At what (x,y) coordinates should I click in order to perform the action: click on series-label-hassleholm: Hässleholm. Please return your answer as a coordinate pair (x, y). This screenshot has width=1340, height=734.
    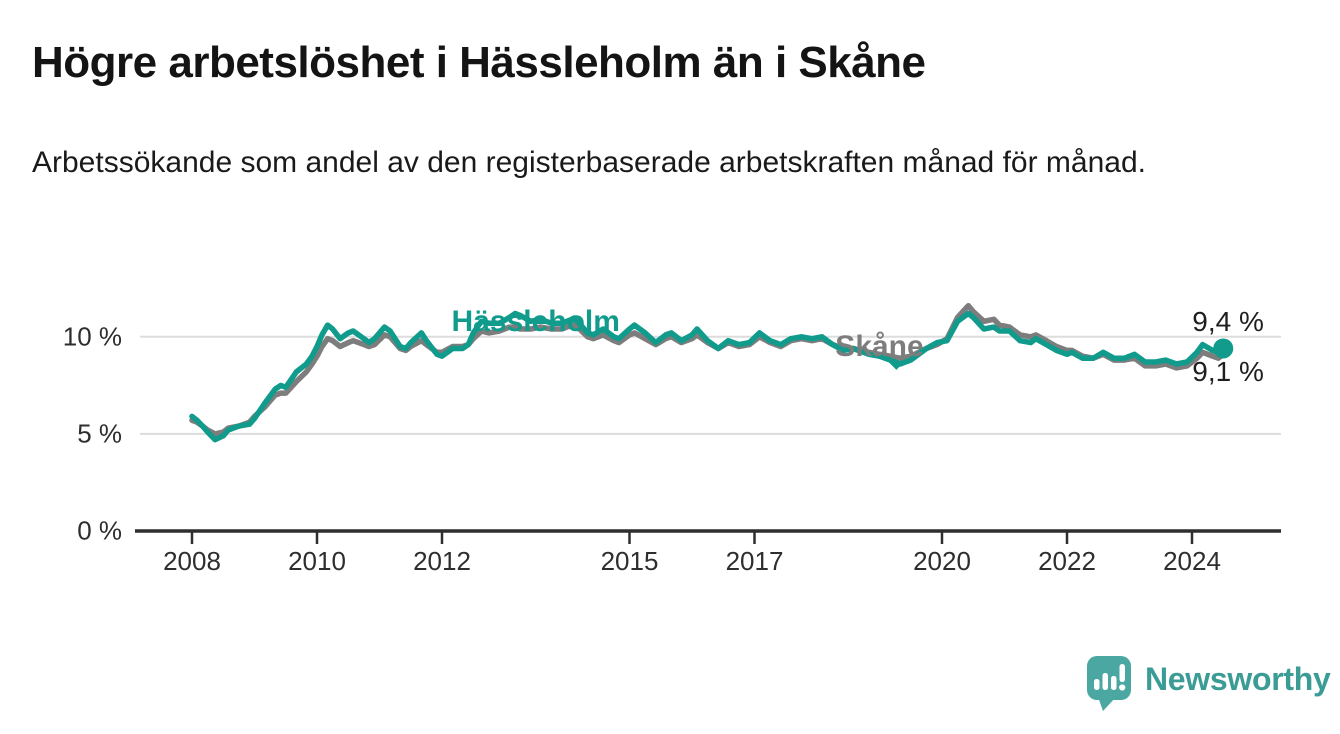
    Looking at the image, I should click on (535, 322).